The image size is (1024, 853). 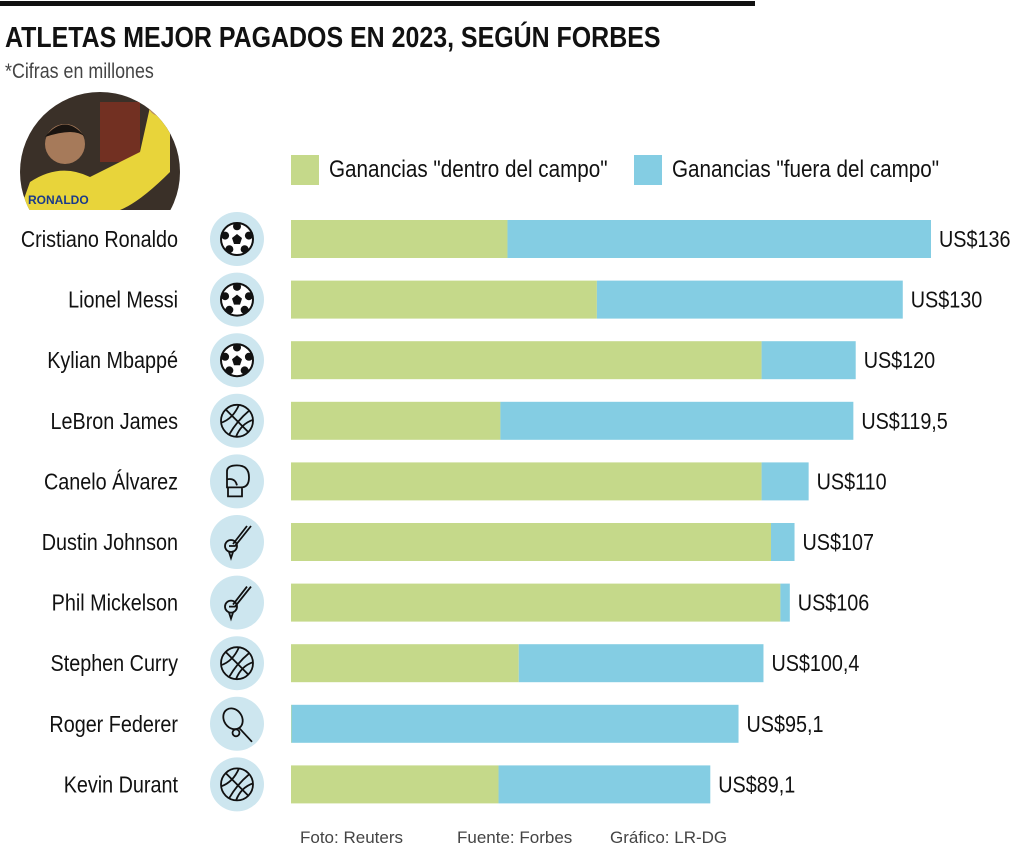 I want to click on category-label: Kevin Durant, so click(x=121, y=785).